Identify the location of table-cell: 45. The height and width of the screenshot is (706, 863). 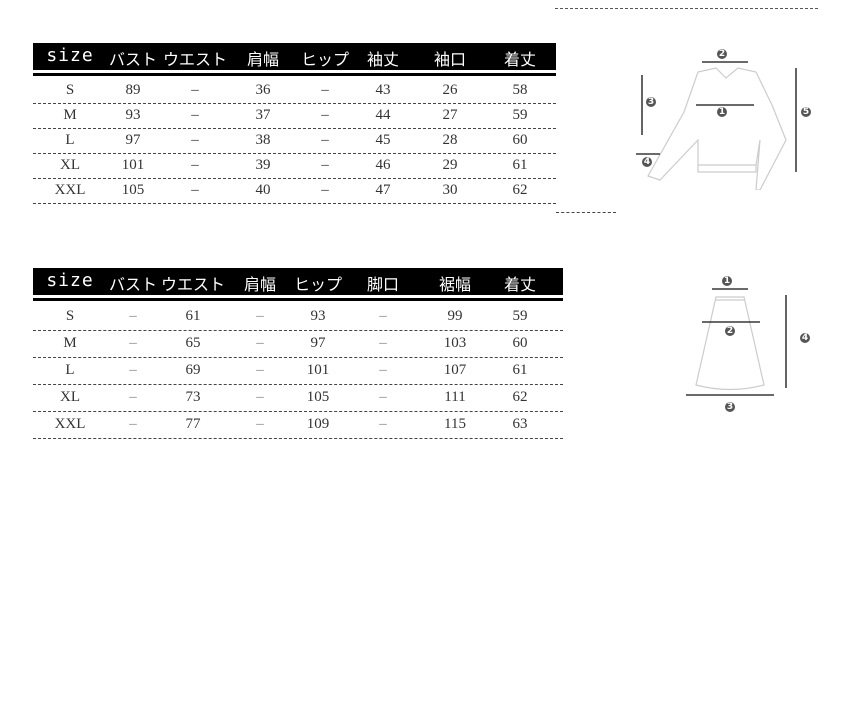
(383, 140).